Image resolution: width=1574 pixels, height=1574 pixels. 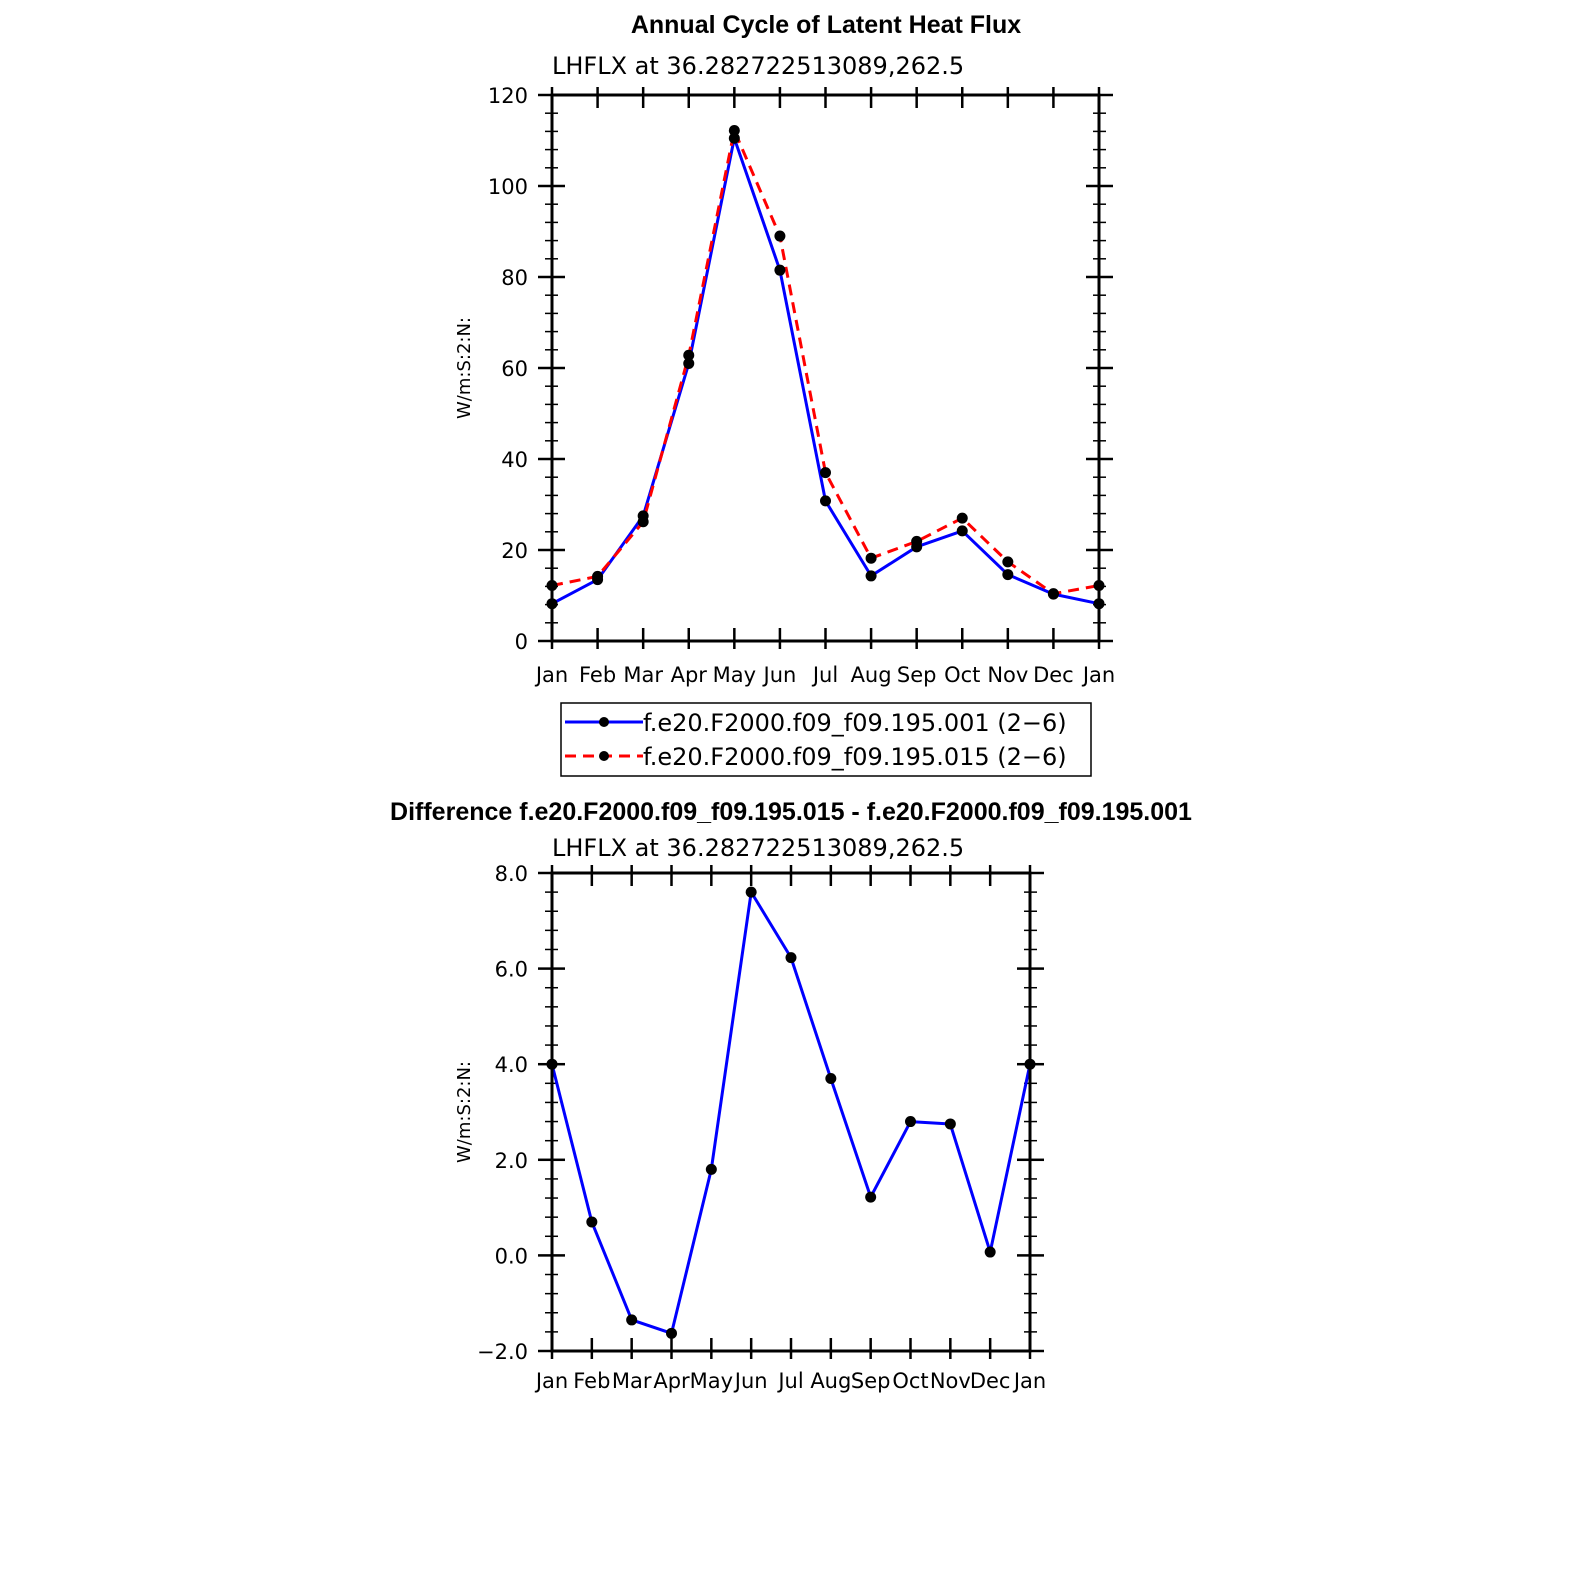 What do you see at coordinates (508, 187) in the screenshot?
I see `y-tick-label: 100` at bounding box center [508, 187].